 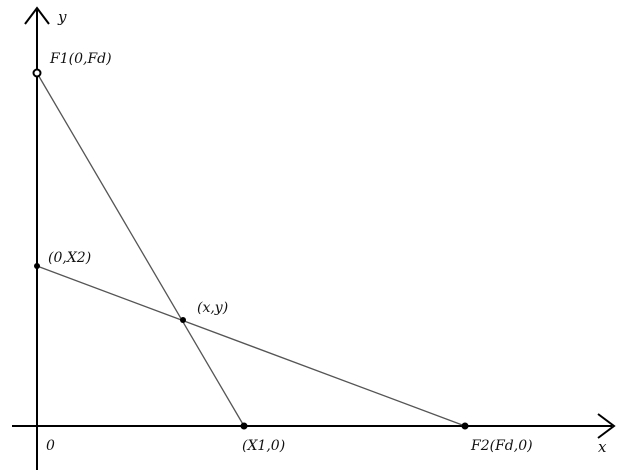 What do you see at coordinates (212, 308) in the screenshot?
I see `point-intersection-label: (x,y)` at bounding box center [212, 308].